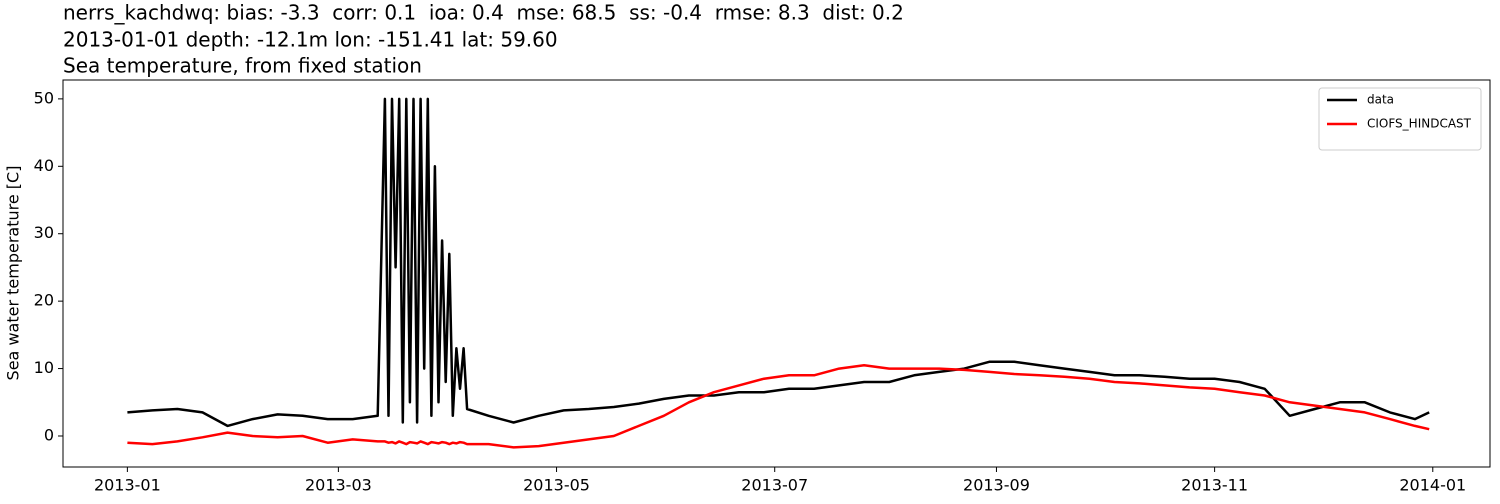  I want to click on x-tick-label: 2014-01, so click(1432, 485).